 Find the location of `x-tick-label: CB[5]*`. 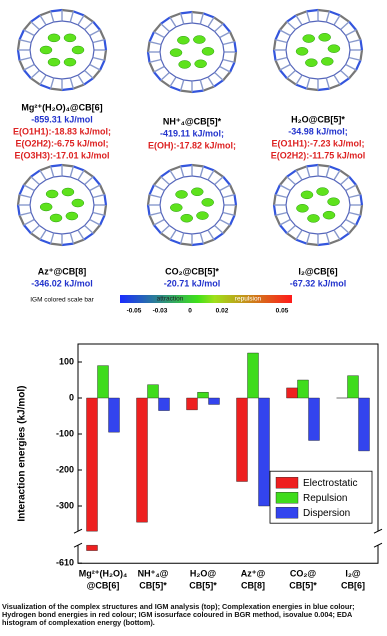

x-tick-label: CB[5]* is located at coordinates (203, 586).